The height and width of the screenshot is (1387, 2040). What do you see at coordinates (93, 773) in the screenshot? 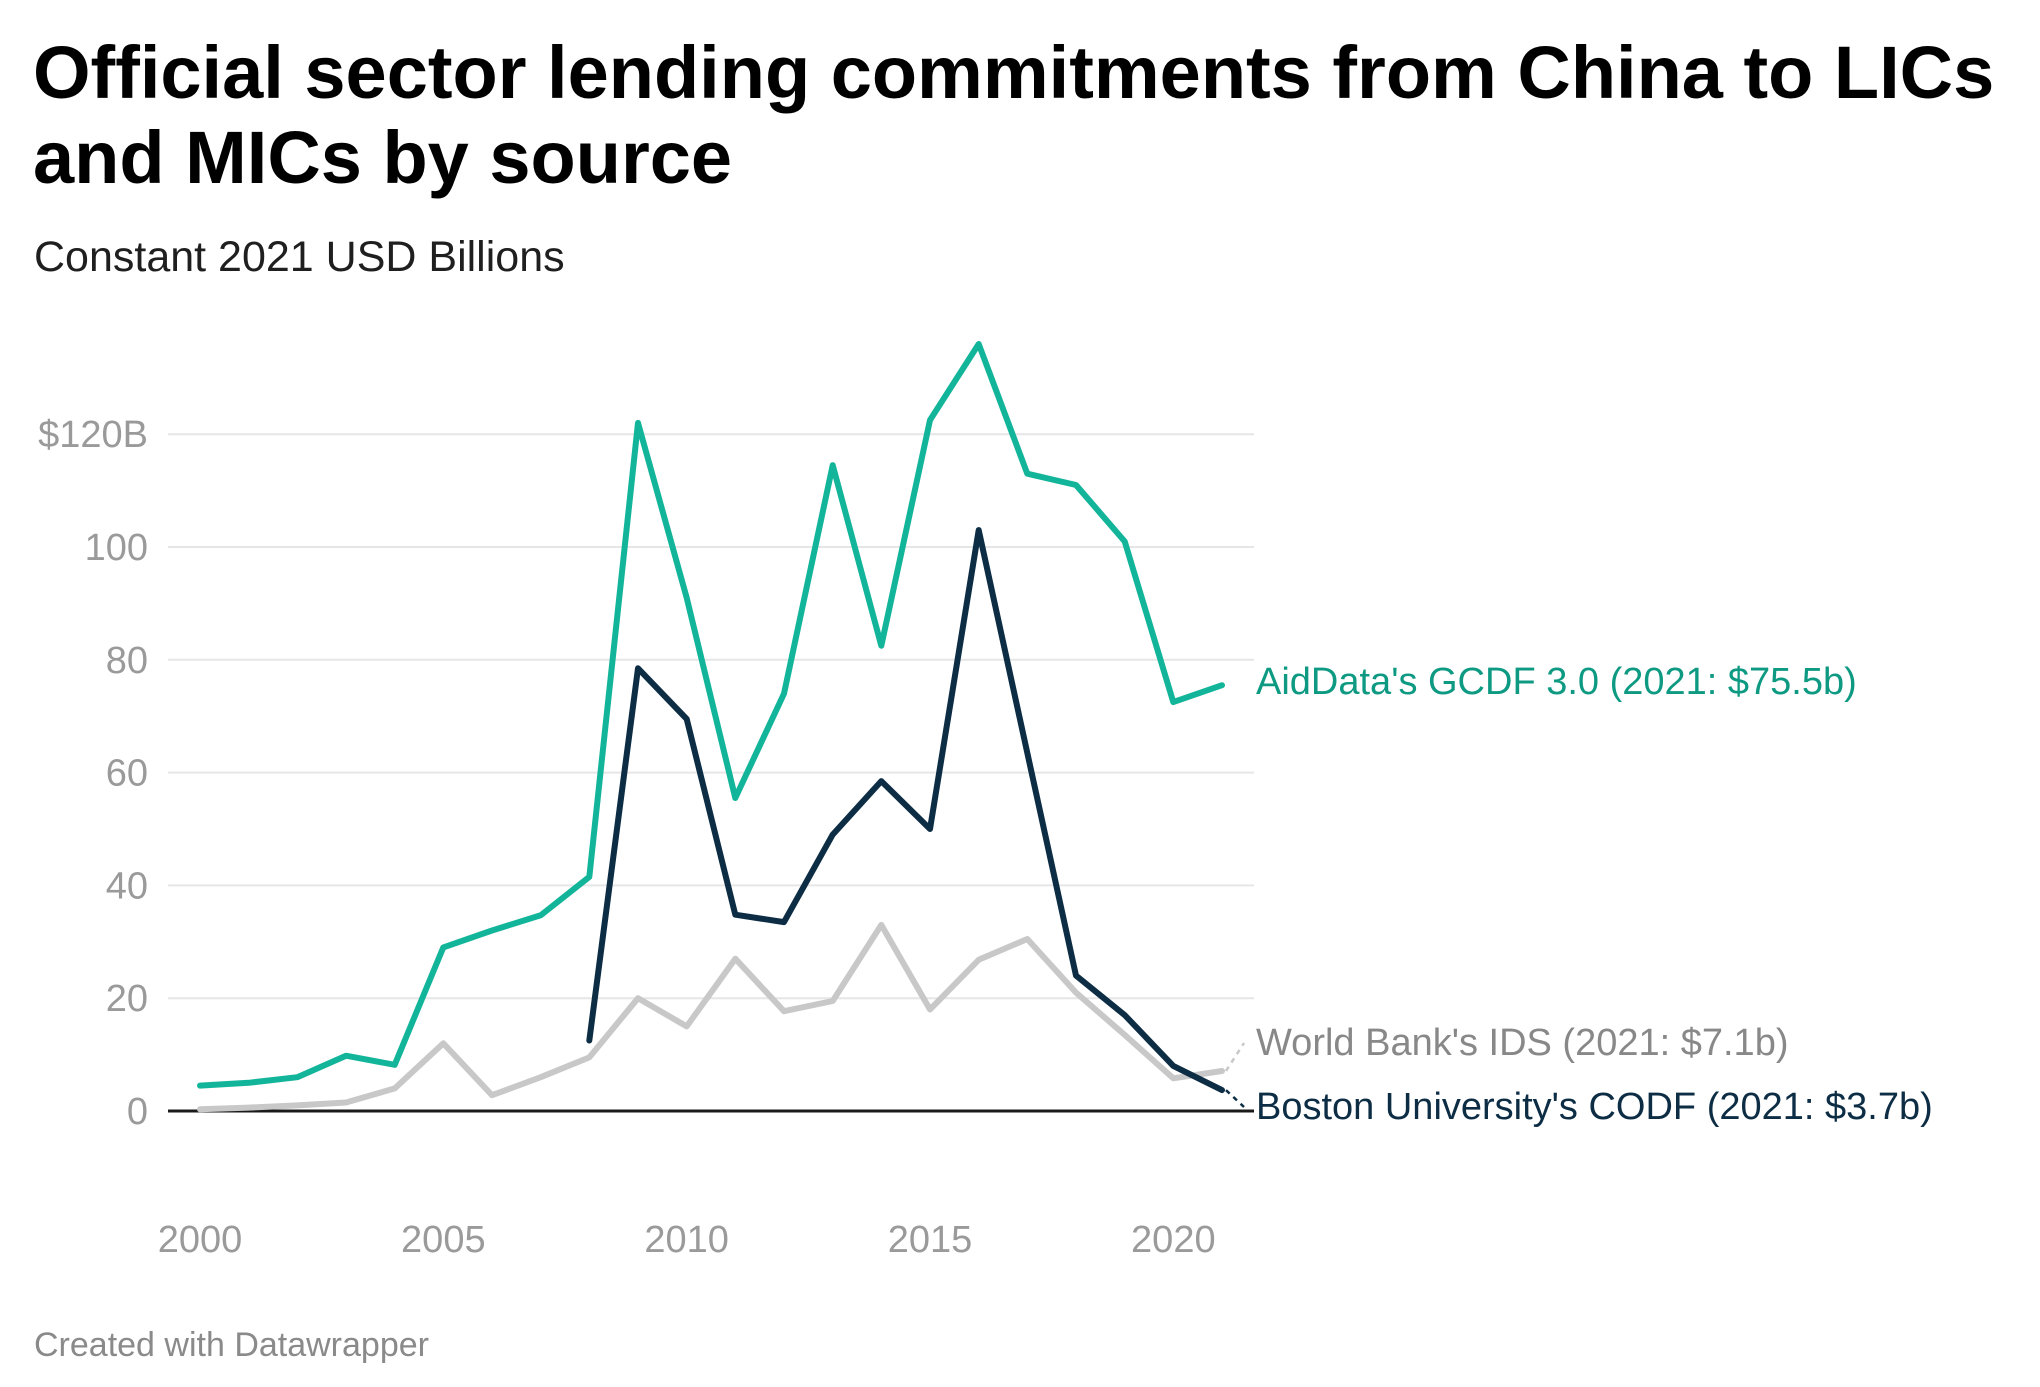
I see `y-axis-tick-labels: 0 20 40 60 80 100 $120B` at bounding box center [93, 773].